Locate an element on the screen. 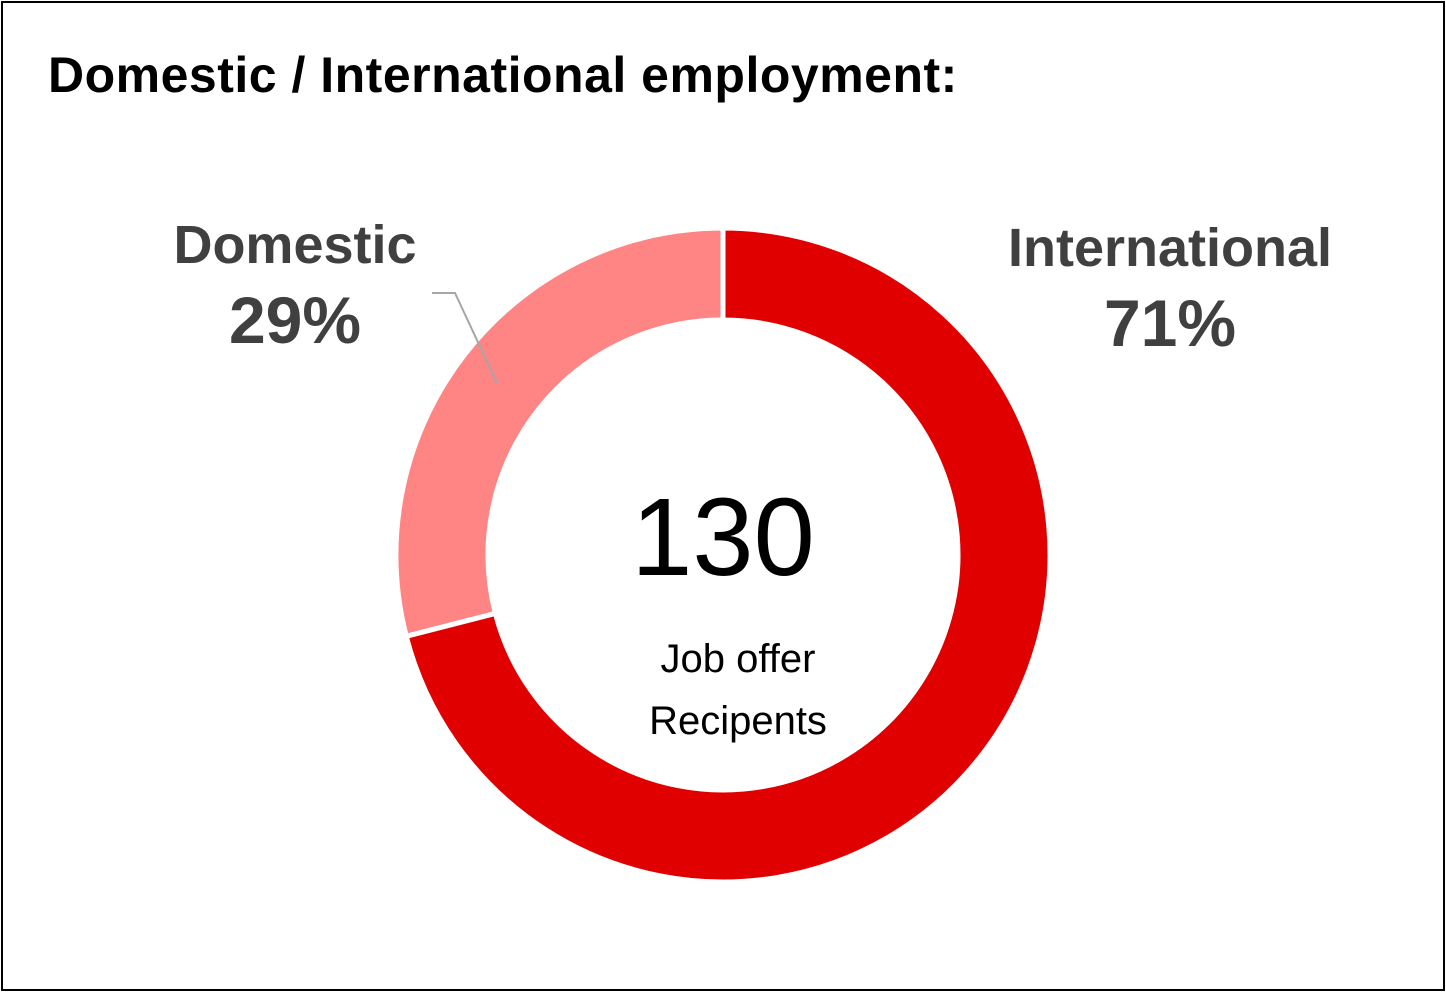 The height and width of the screenshot is (992, 1446). domestic-label: Domestic 29% is located at coordinates (295, 290).